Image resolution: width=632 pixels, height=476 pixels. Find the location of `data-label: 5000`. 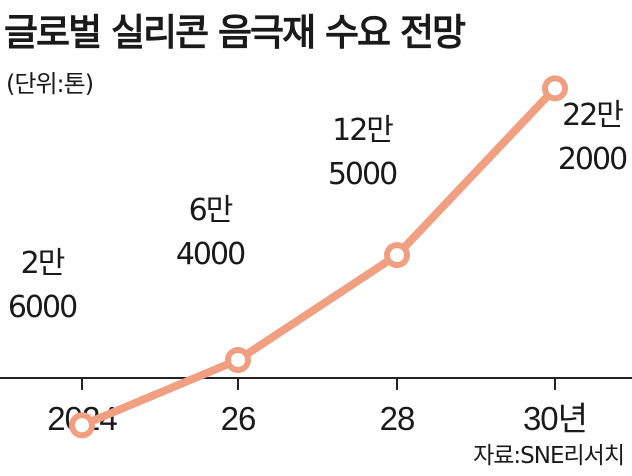

data-label: 5000 is located at coordinates (362, 174).